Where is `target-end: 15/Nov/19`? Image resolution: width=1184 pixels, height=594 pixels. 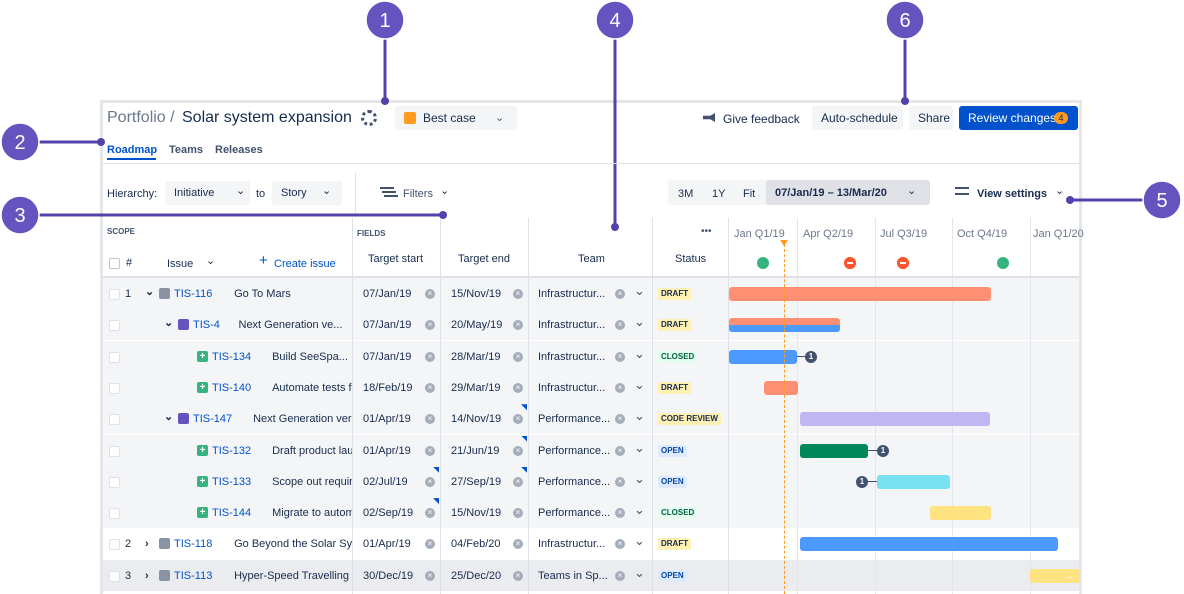 target-end: 15/Nov/19 is located at coordinates (476, 513).